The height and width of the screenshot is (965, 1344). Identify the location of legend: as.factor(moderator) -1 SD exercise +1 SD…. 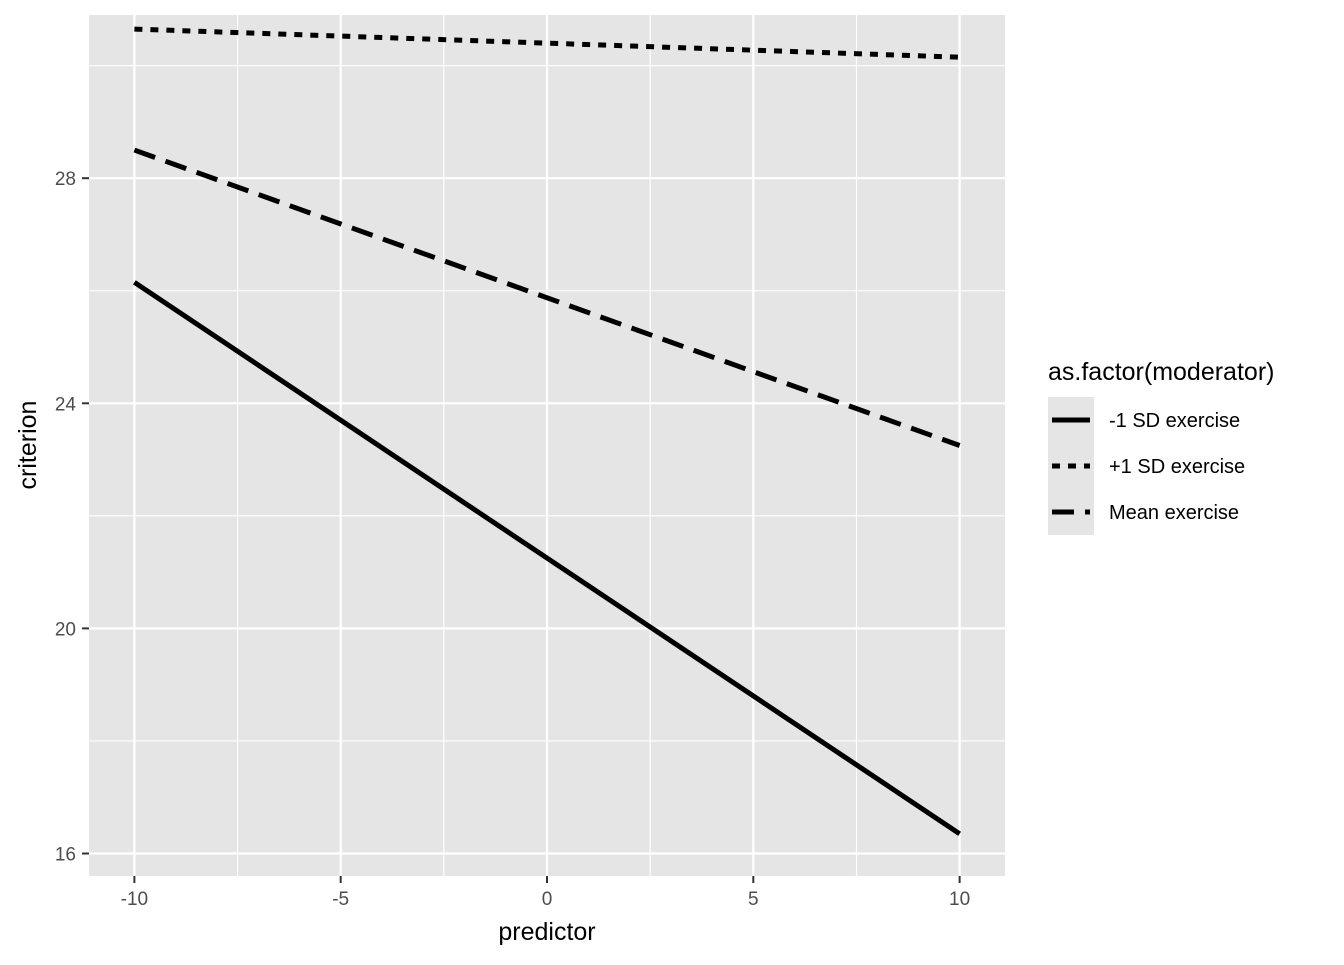
(1161, 446).